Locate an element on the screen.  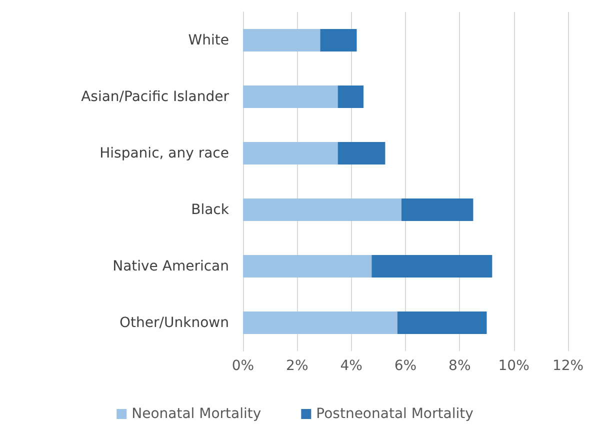
y-tick-label: Black is located at coordinates (210, 210).